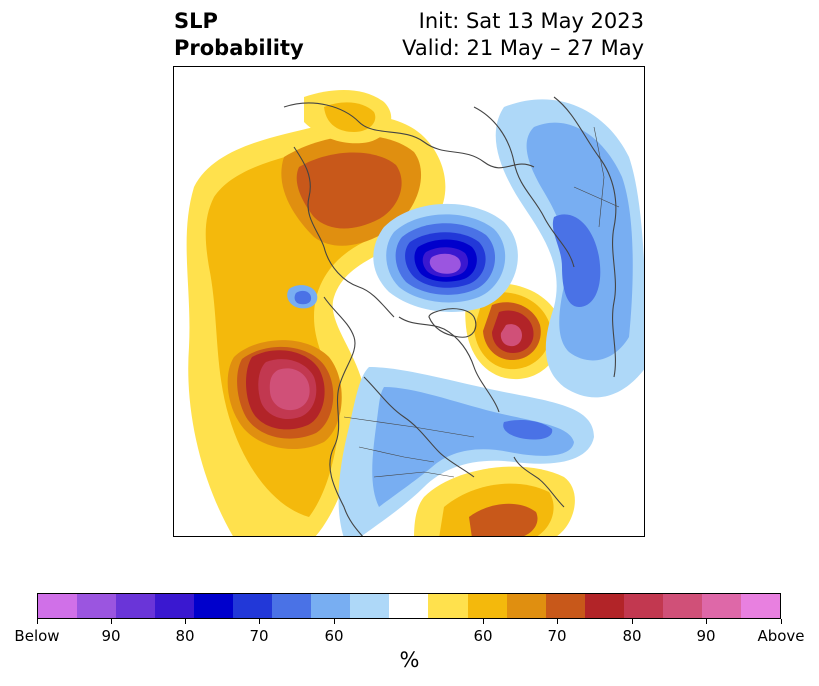 The width and height of the screenshot is (819, 686). What do you see at coordinates (781, 636) in the screenshot?
I see `colorbar-tick-label: Above` at bounding box center [781, 636].